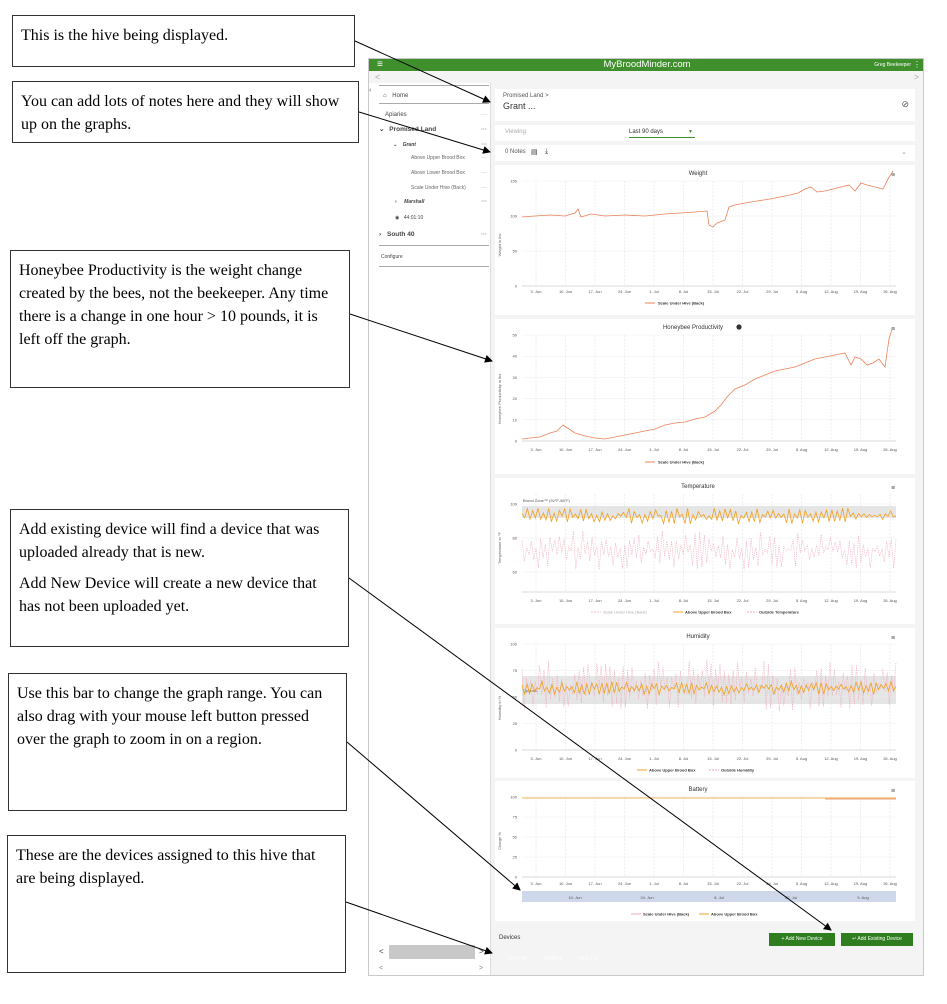  What do you see at coordinates (443, 202) in the screenshot?
I see `sidebar-item-marshall: › Marshall ···` at bounding box center [443, 202].